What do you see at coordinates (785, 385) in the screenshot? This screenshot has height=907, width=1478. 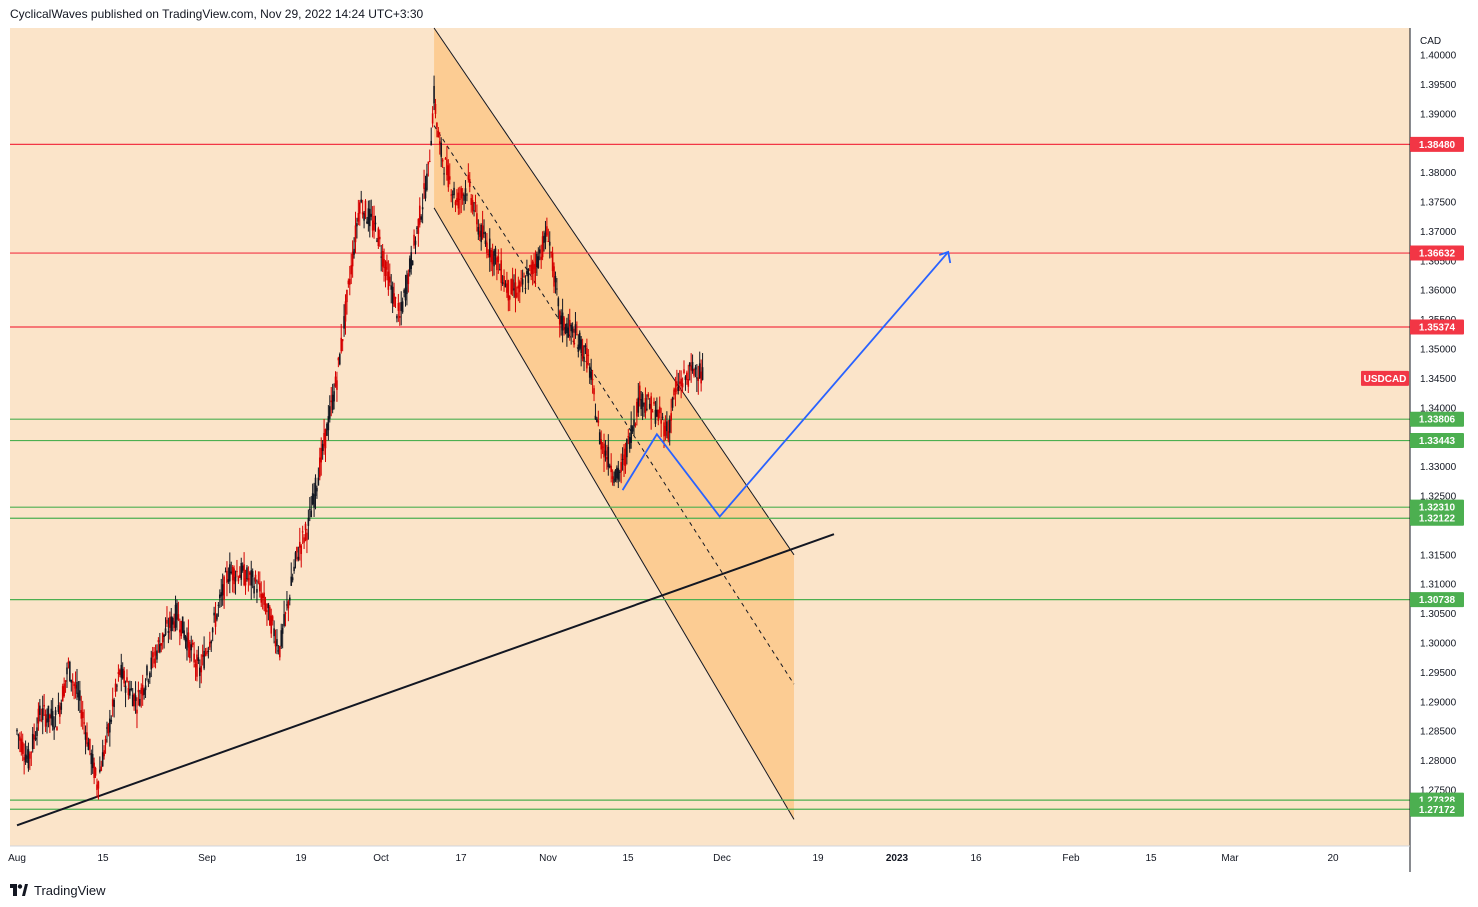 I see `projection-path` at bounding box center [785, 385].